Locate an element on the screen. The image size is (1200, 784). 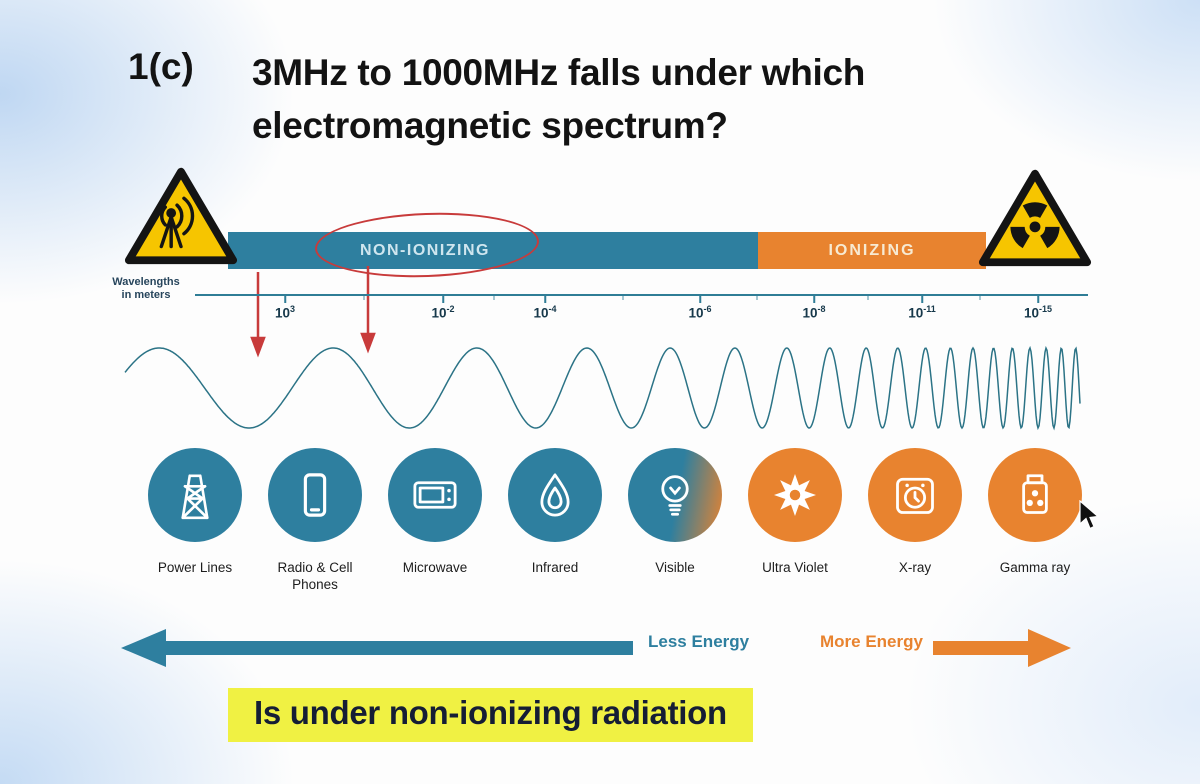
spectrum-item-label: Infrared is located at coordinates (555, 567).